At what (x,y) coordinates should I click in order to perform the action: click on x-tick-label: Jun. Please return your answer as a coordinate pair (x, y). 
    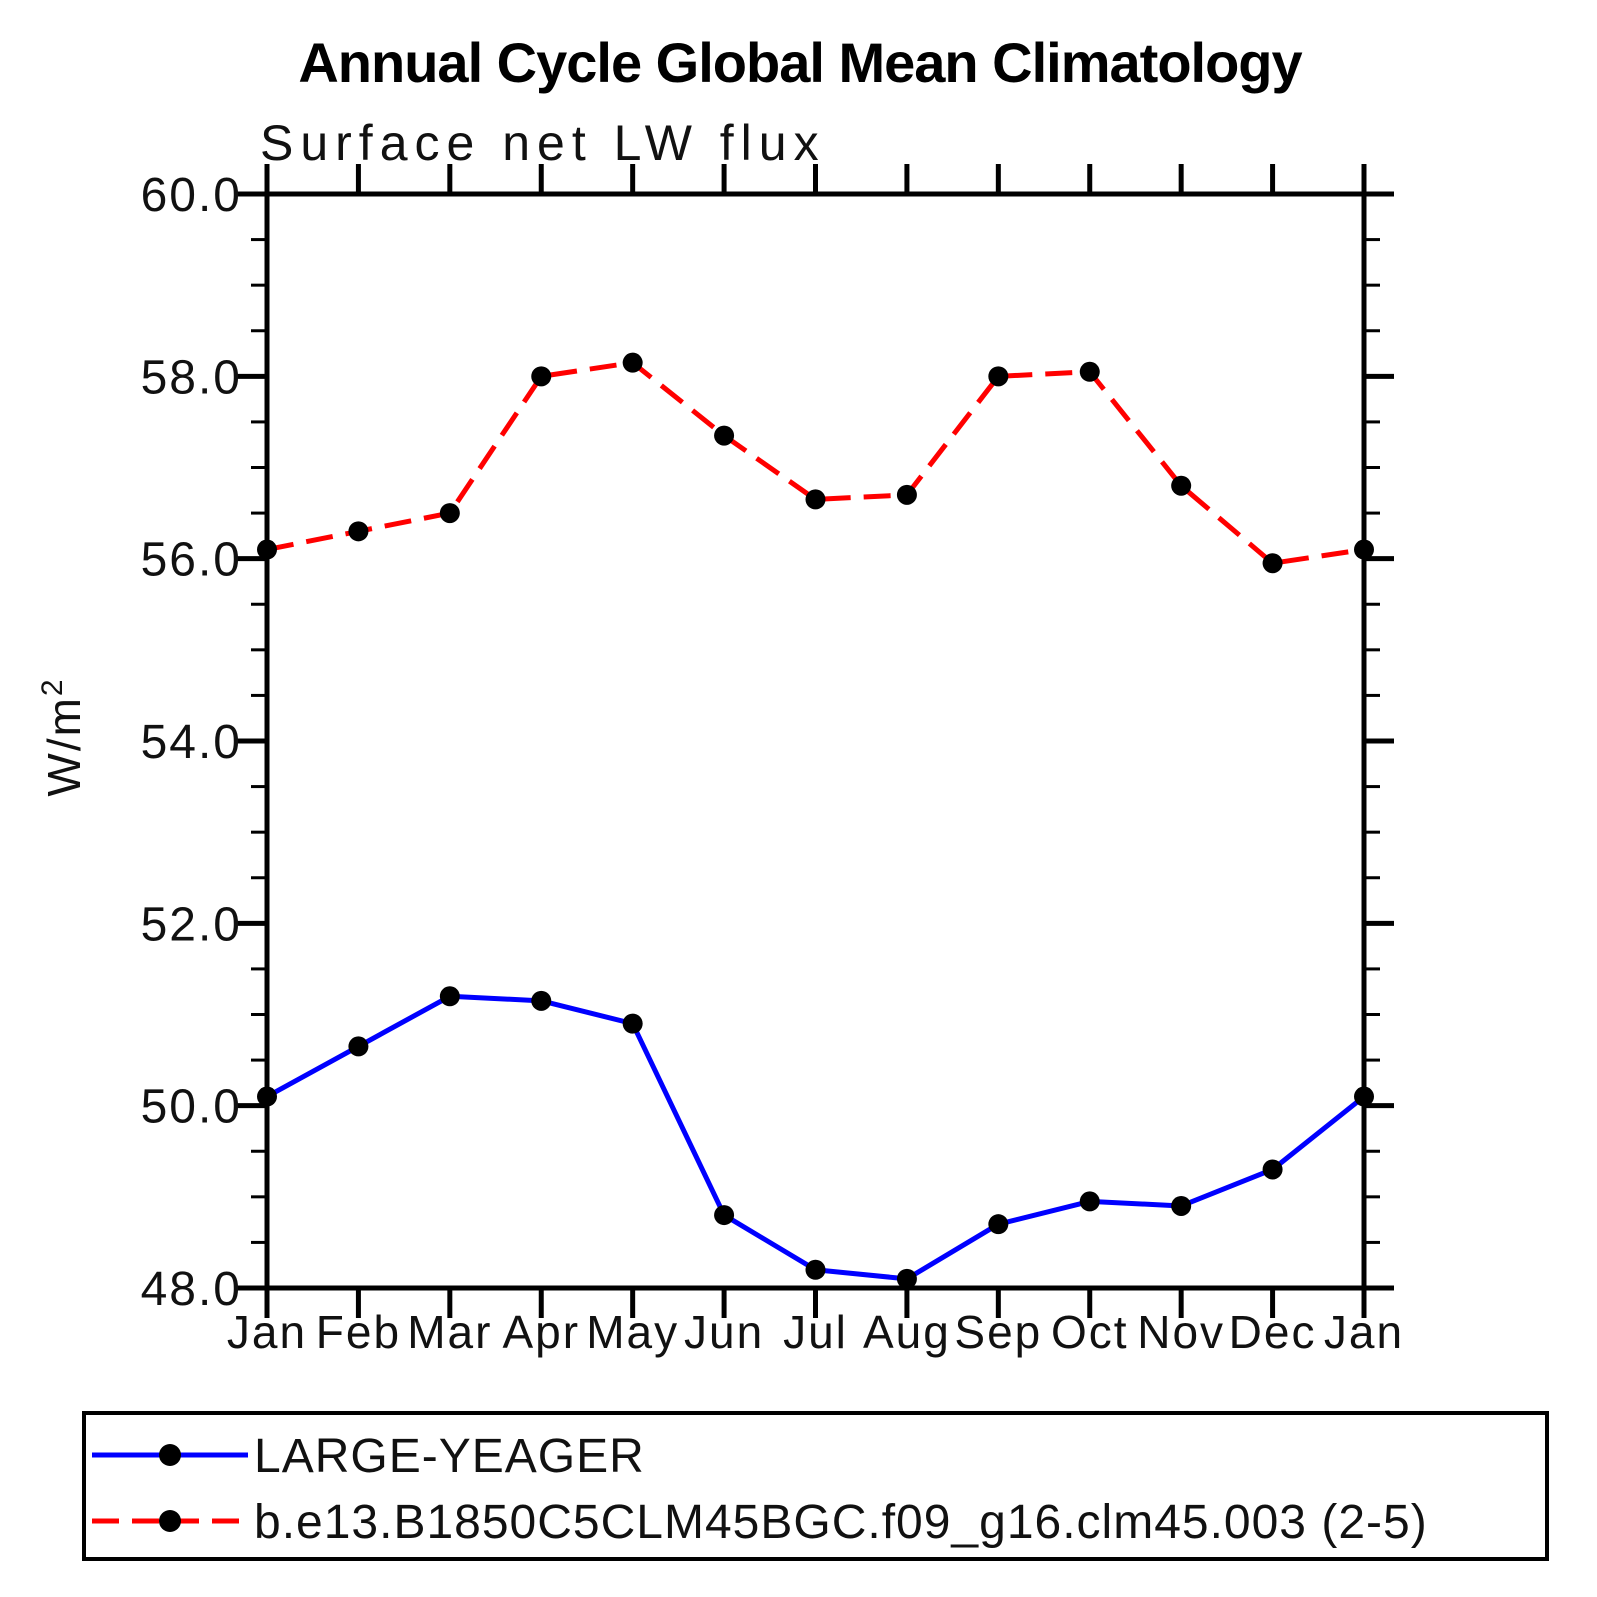
    Looking at the image, I should click on (724, 1332).